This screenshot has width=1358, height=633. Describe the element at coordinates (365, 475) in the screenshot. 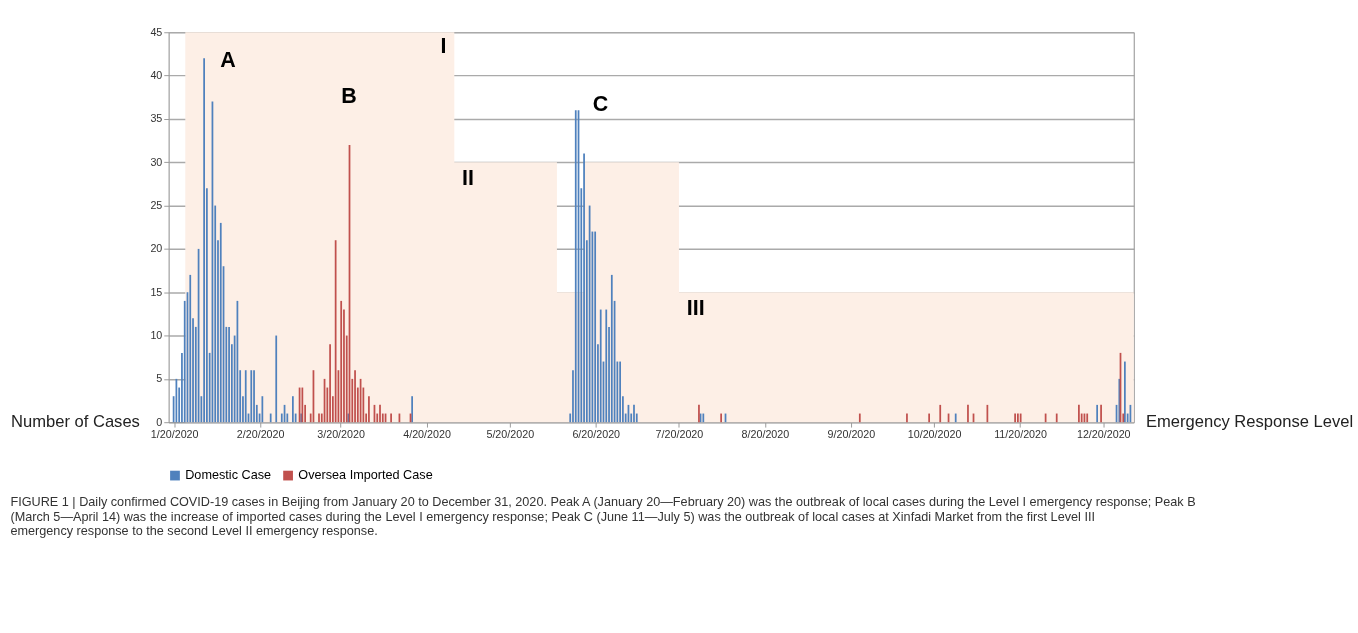

I see `legend-label: Oversea Imported Case` at that location.